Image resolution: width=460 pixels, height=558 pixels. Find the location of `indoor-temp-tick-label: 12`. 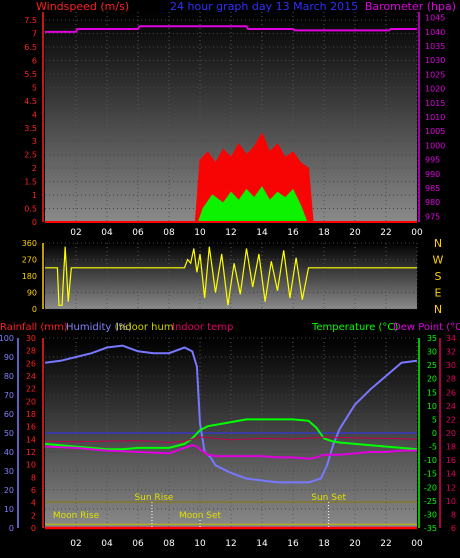

indoor-temp-tick-label: 12 is located at coordinates (451, 487).